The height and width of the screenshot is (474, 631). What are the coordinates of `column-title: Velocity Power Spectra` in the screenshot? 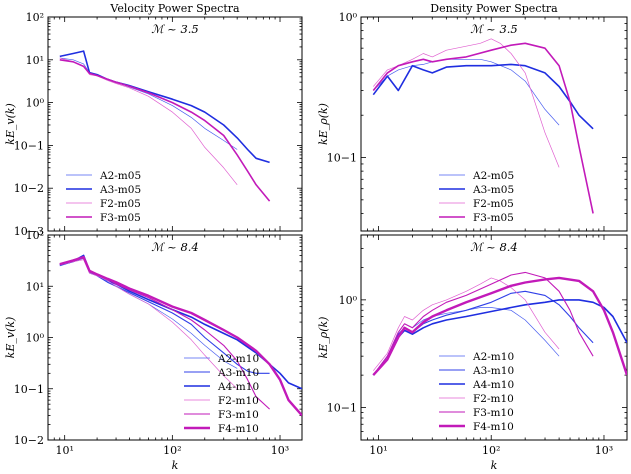 It's located at (174, 8).